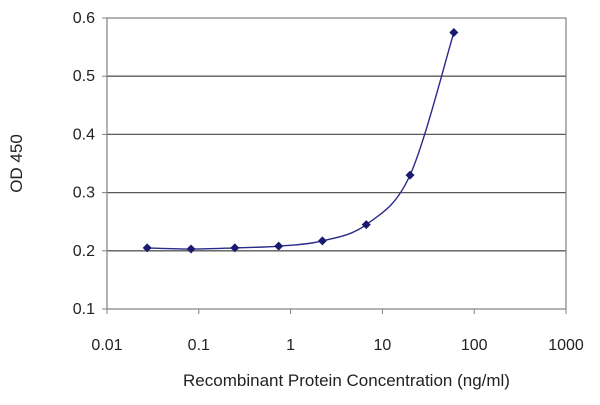 The image size is (600, 405). I want to click on x-tick-label: 0.01, so click(106, 345).